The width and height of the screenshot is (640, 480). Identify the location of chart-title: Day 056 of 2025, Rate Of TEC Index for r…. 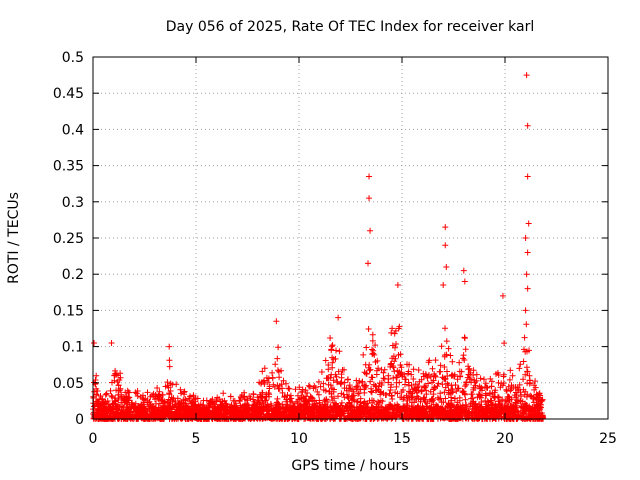
(350, 27).